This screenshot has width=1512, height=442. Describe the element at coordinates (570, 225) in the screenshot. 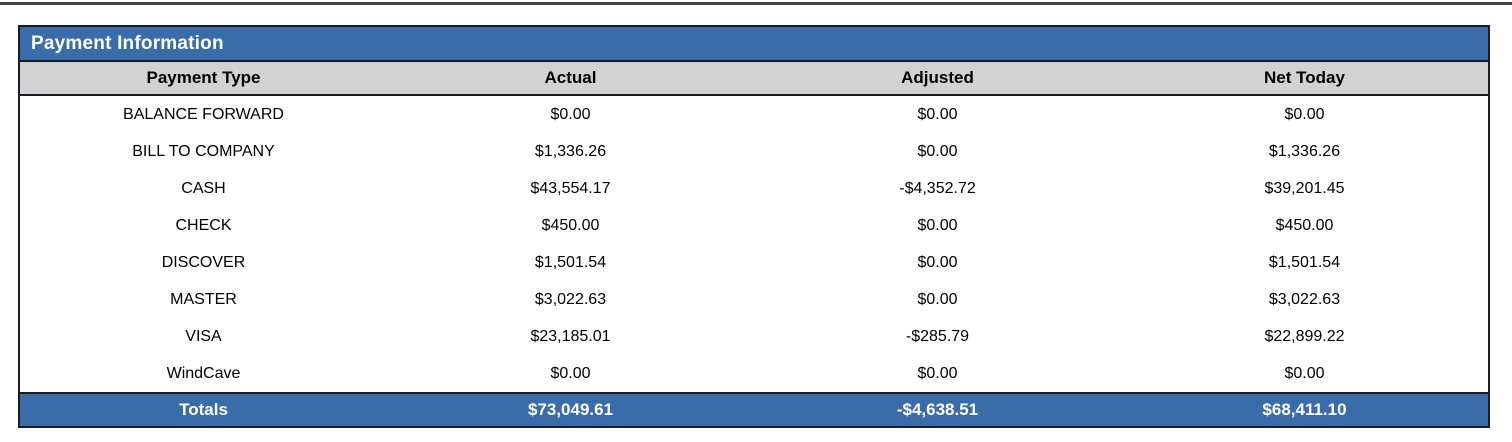

I see `actual-cell: $450.00` at that location.